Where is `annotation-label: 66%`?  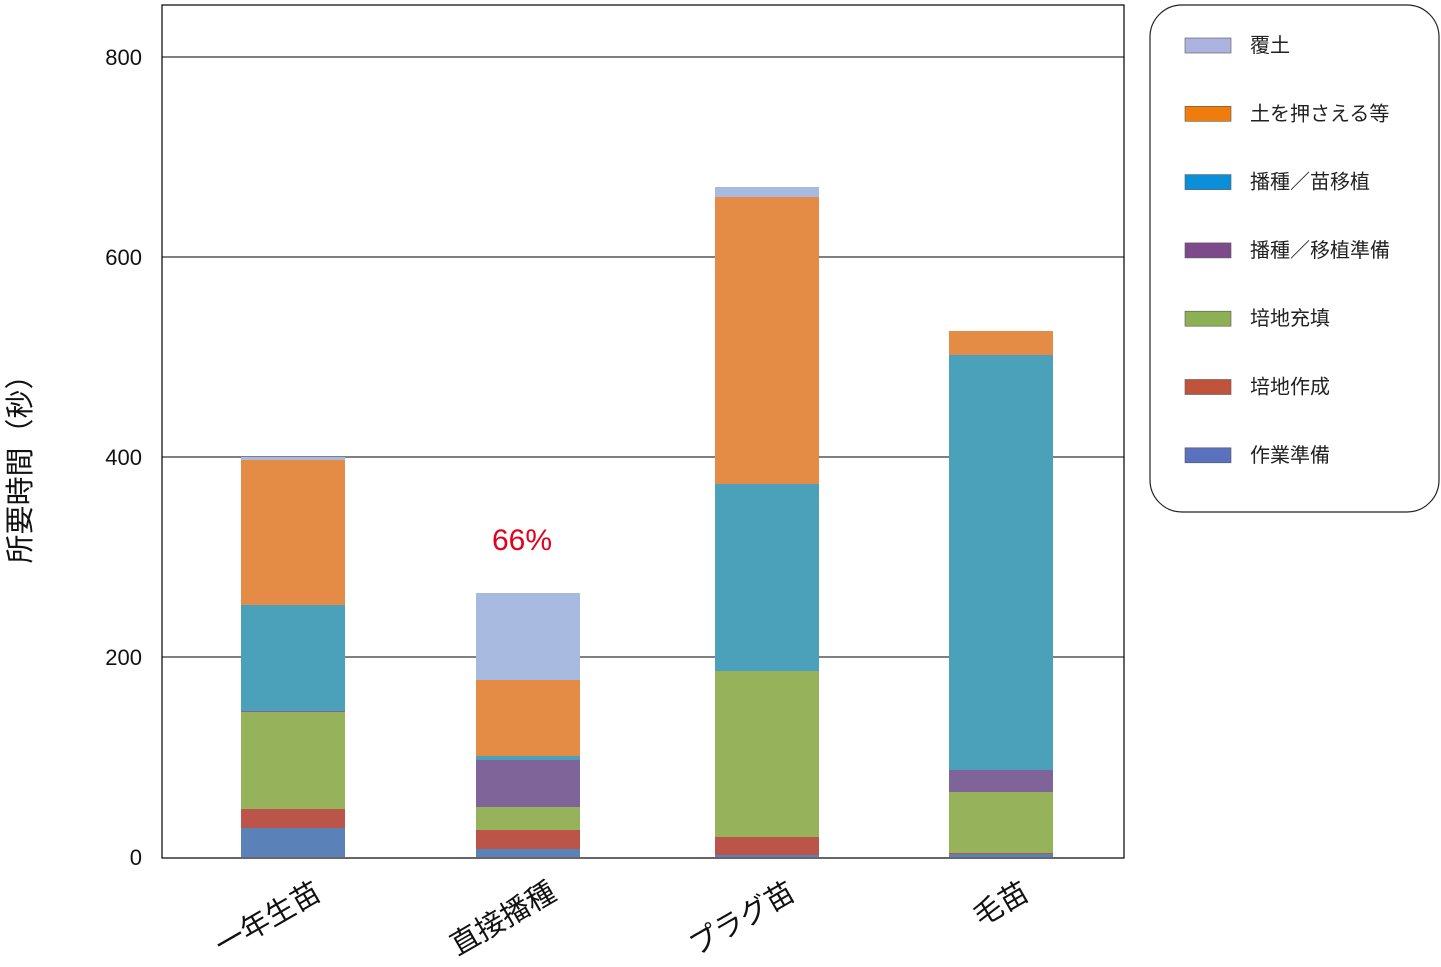 annotation-label: 66% is located at coordinates (522, 540).